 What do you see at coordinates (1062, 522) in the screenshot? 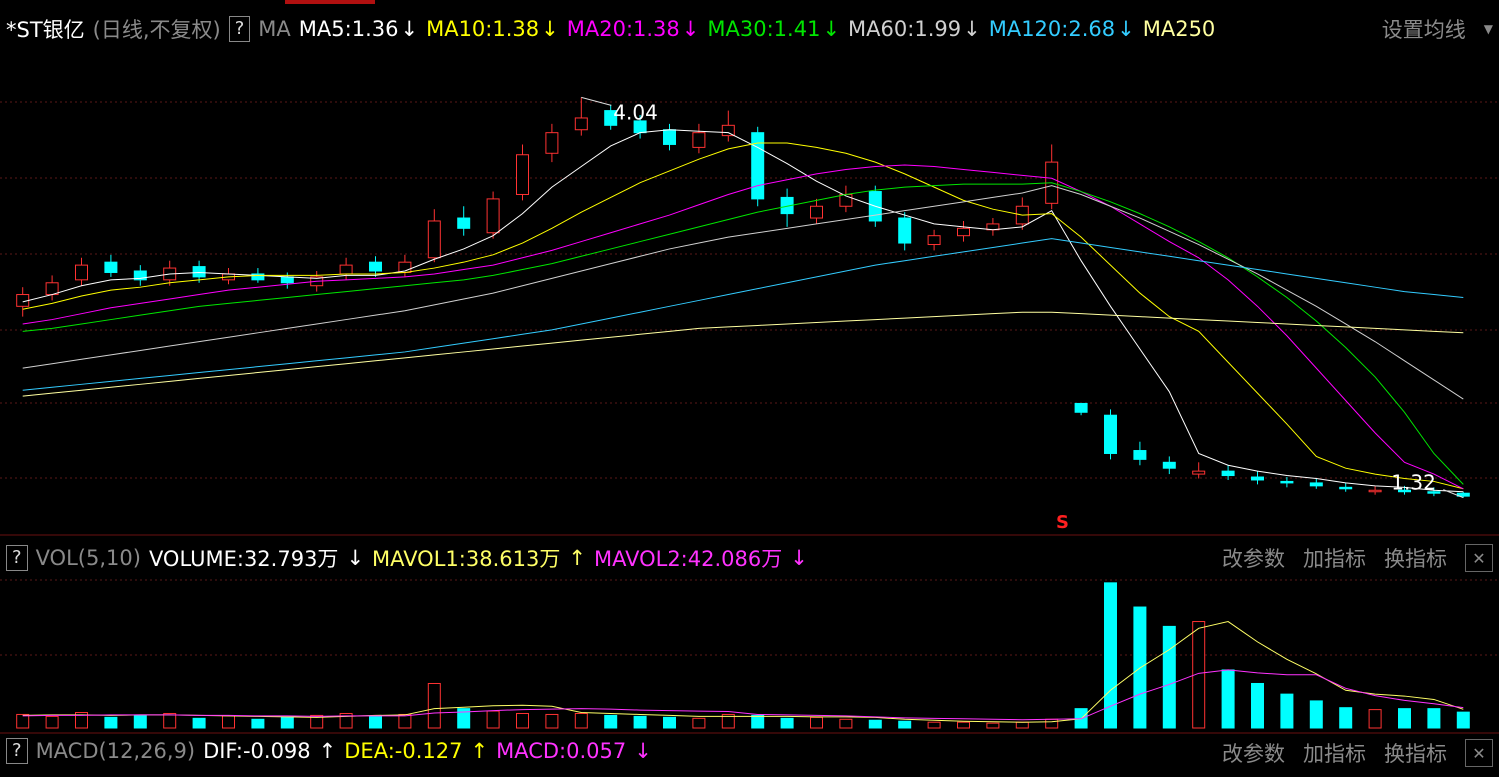
I see `signal-mark: S` at bounding box center [1062, 522].